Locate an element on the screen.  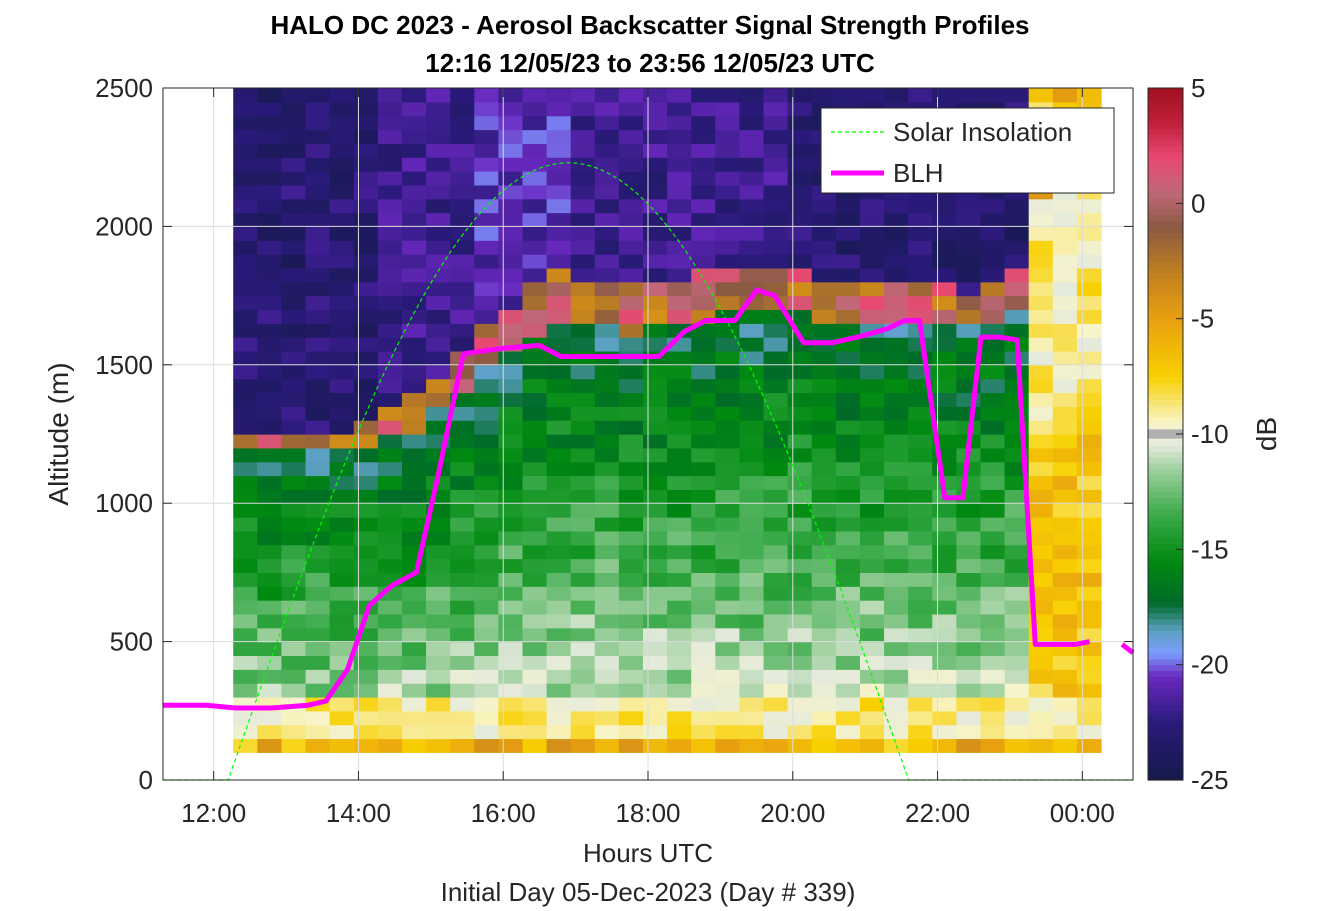
colorbar-tick-label: -25 is located at coordinates (1210, 780).